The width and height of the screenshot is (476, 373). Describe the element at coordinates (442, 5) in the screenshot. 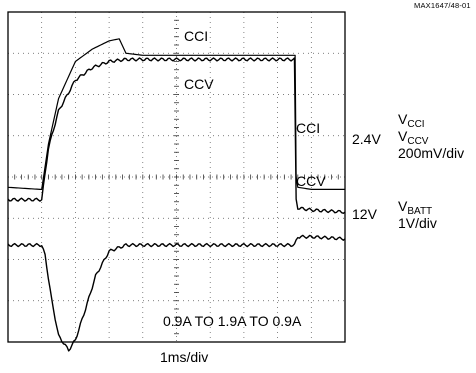

I see `figure-id: MAX1647/48-01` at that location.